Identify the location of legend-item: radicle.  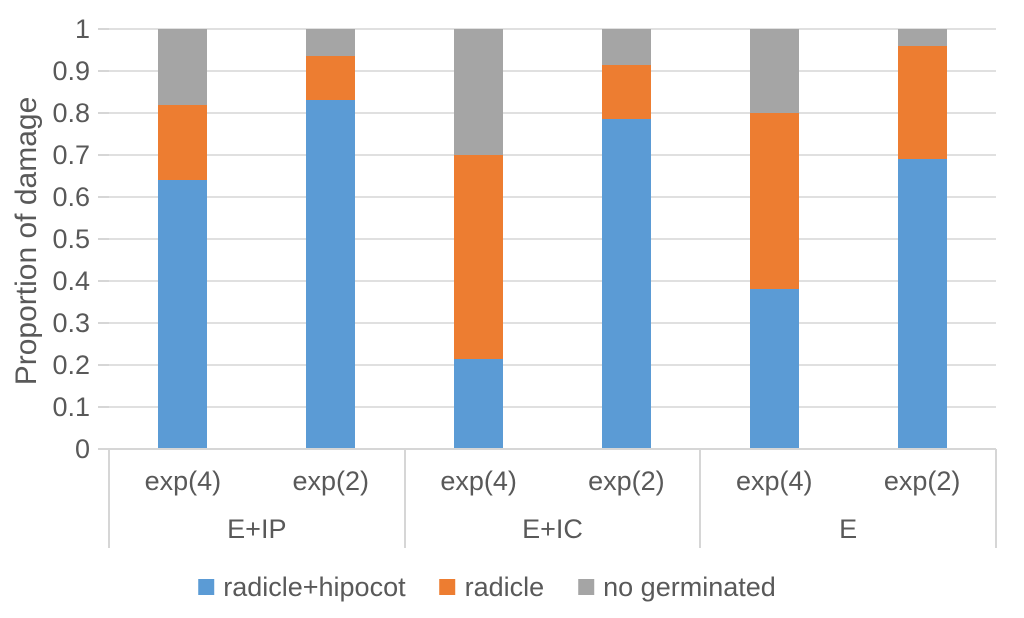
(492, 587).